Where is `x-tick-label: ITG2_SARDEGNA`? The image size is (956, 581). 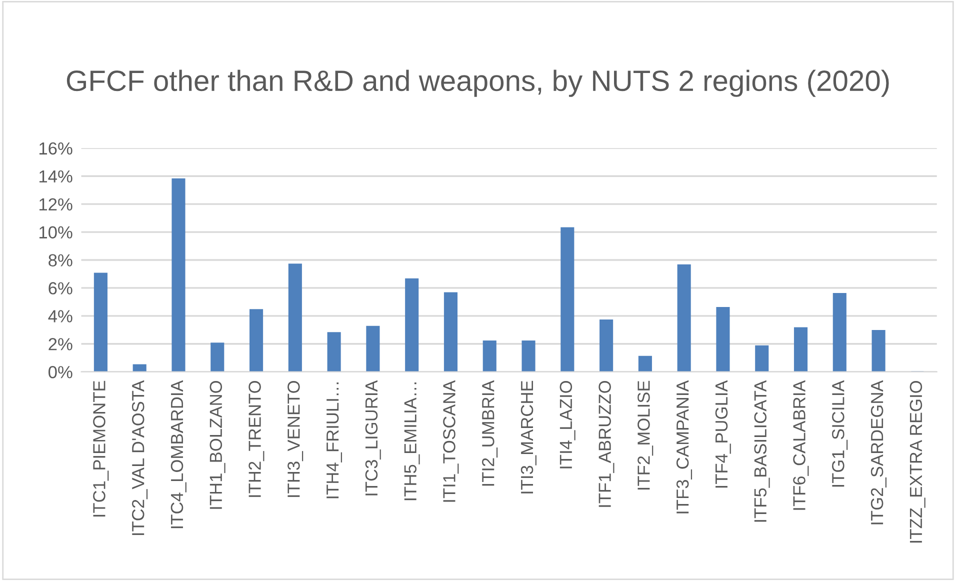 x-tick-label: ITG2_SARDEGNA is located at coordinates (878, 452).